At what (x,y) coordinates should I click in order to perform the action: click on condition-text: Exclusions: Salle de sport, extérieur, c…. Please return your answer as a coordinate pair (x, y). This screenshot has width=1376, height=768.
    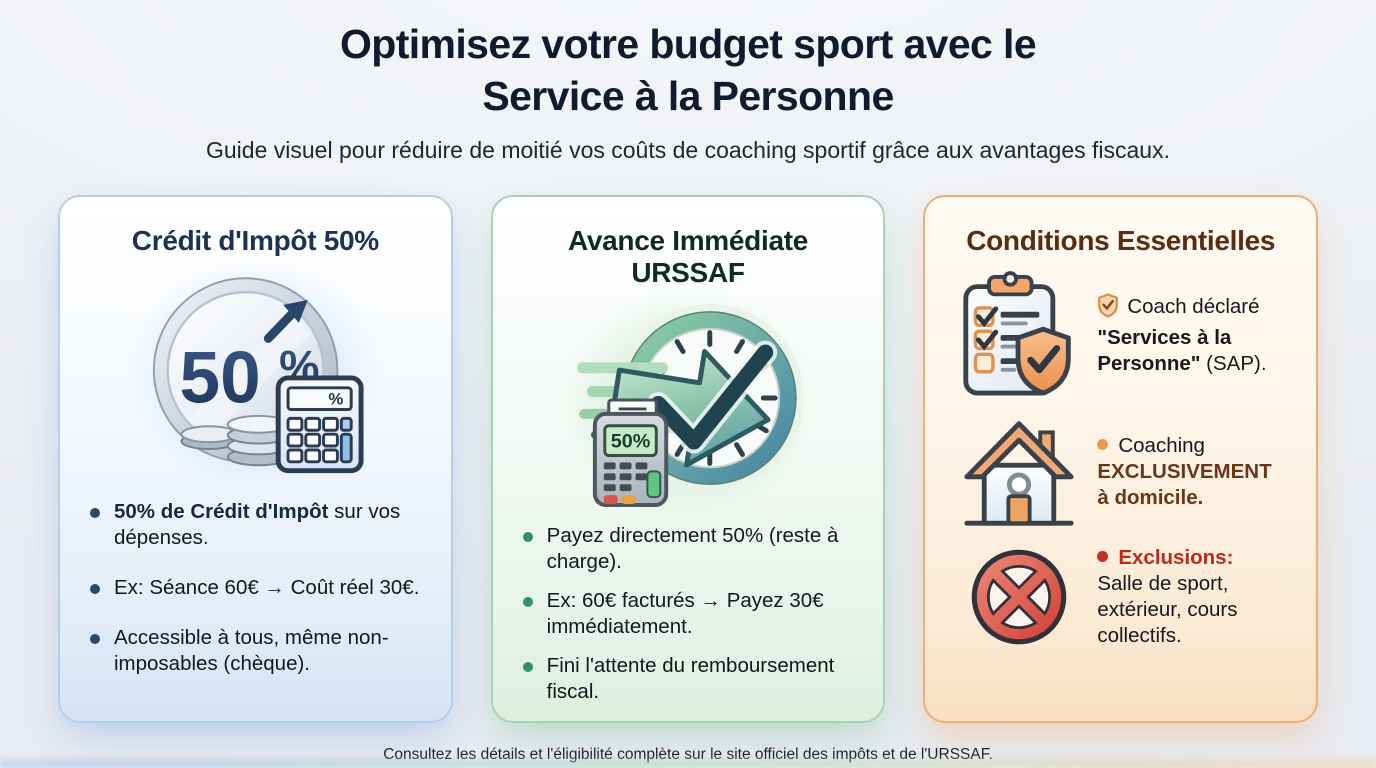
    Looking at the image, I should click on (1167, 597).